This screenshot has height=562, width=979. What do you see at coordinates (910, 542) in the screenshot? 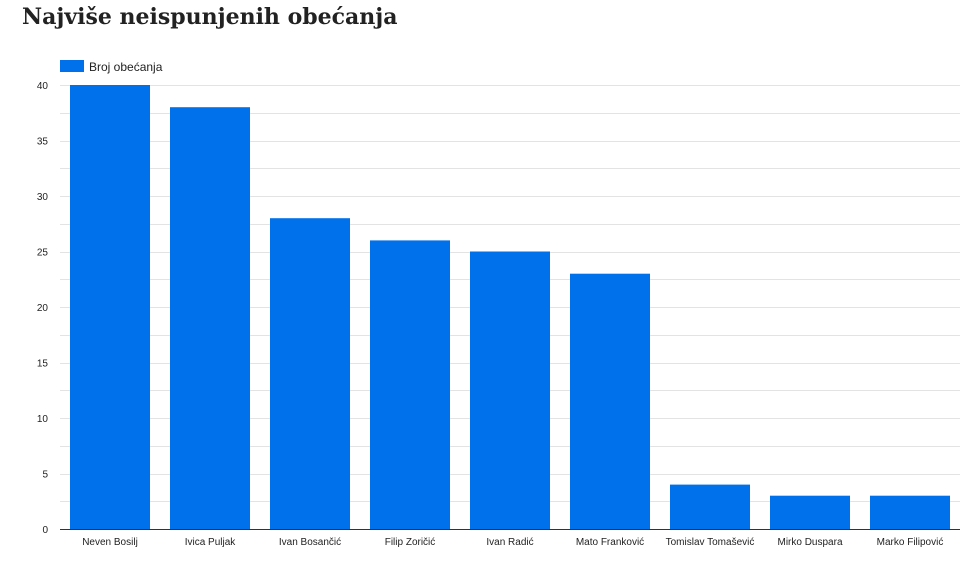
I see `x-tick-label: Marko Filipović` at bounding box center [910, 542].